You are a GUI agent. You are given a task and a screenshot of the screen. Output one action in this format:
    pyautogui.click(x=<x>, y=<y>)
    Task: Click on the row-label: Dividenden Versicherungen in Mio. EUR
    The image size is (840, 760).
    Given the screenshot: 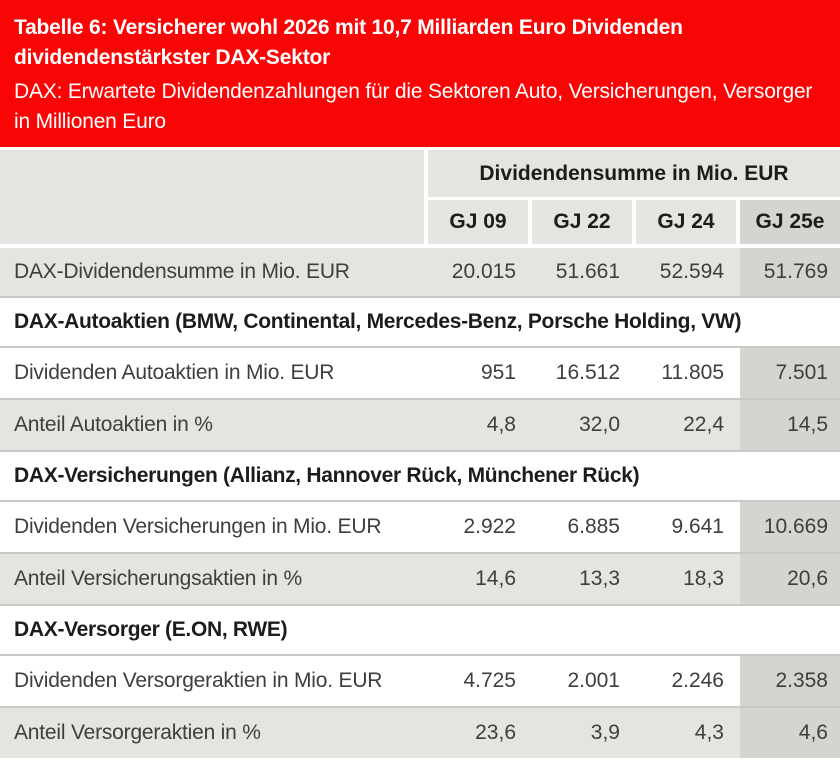 What is the action you would take?
    pyautogui.click(x=198, y=526)
    